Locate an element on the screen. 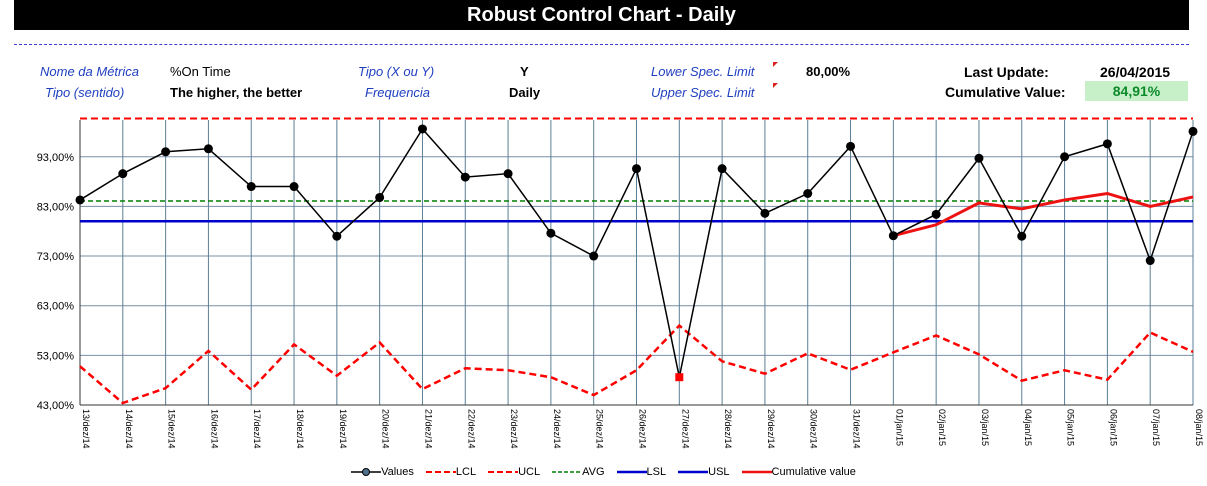 The image size is (1207, 486). x-tick-label: 19/dez/14 is located at coordinates (343, 429).